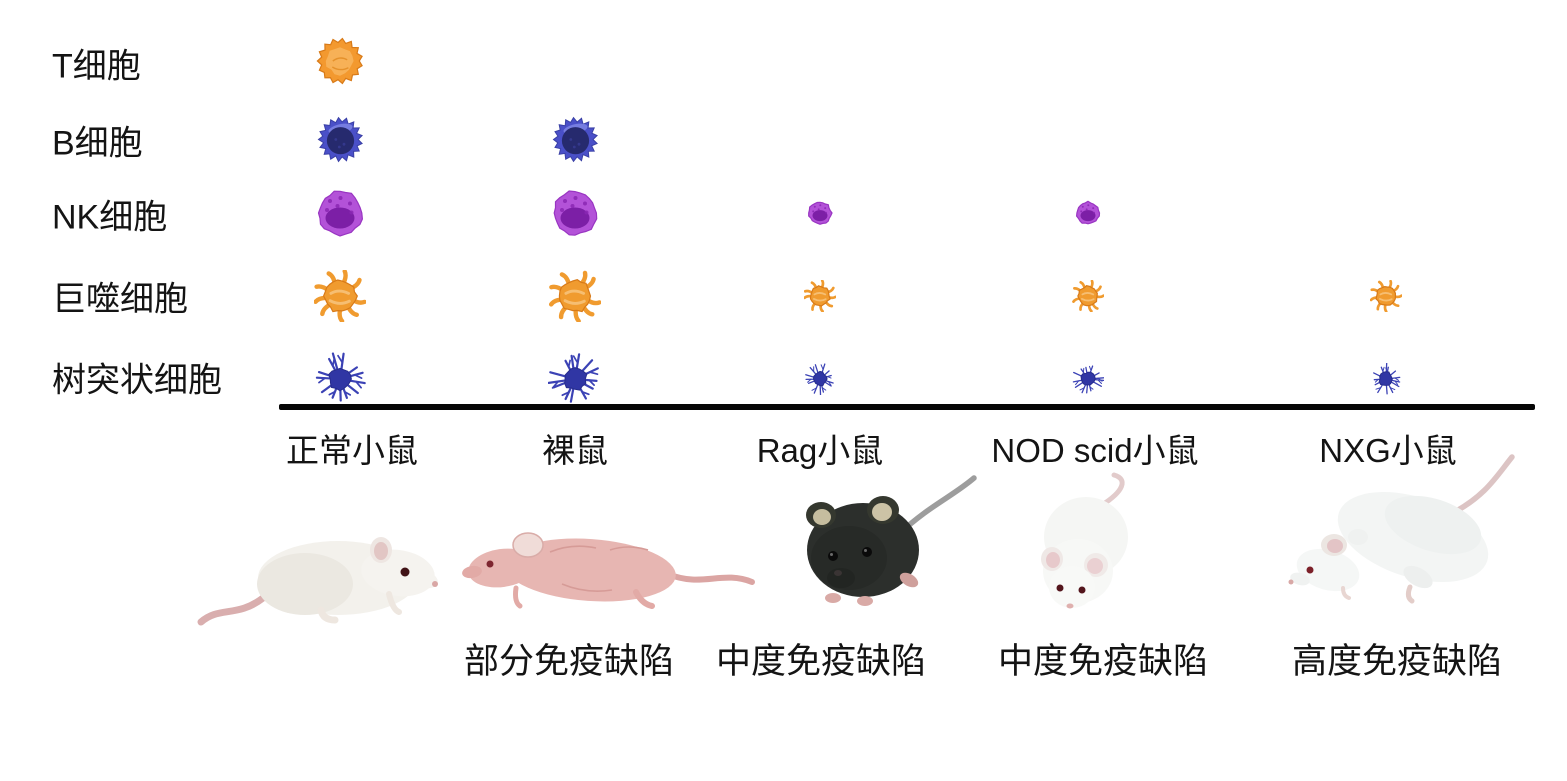 Image resolution: width=1567 pixels, height=781 pixels. Describe the element at coordinates (1089, 543) in the screenshot. I see `photo-nod-scid-mouse` at that location.